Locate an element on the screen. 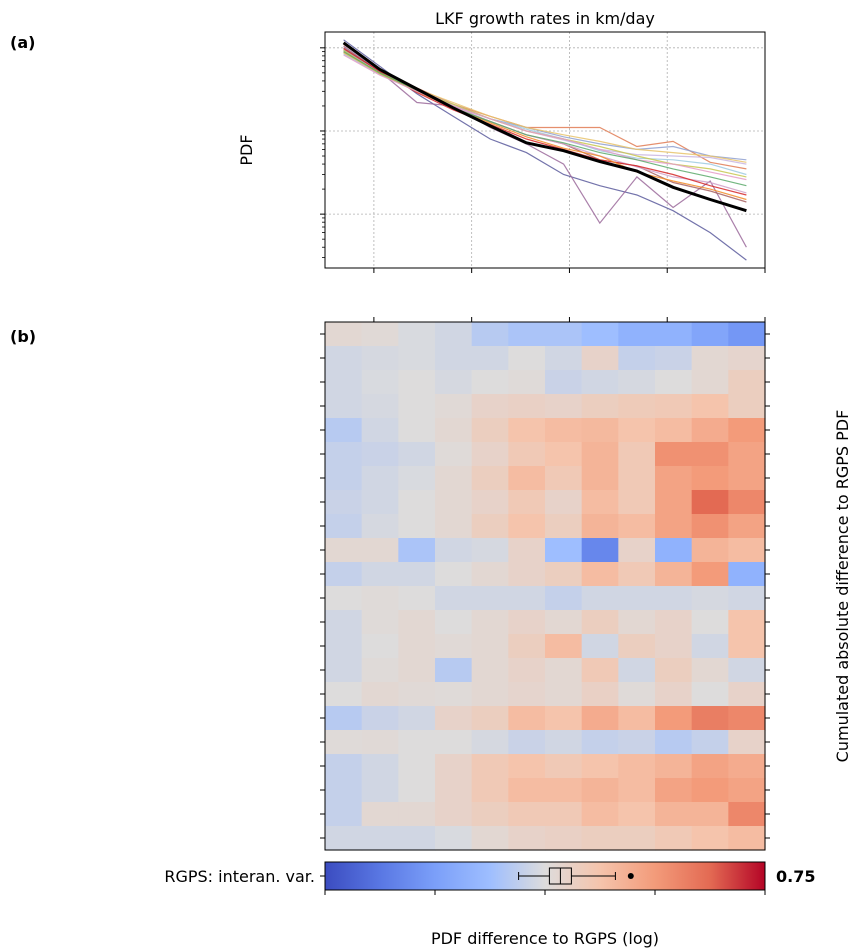 The image size is (858, 950). line-chart-ylabel: PDF is located at coordinates (246, 149).